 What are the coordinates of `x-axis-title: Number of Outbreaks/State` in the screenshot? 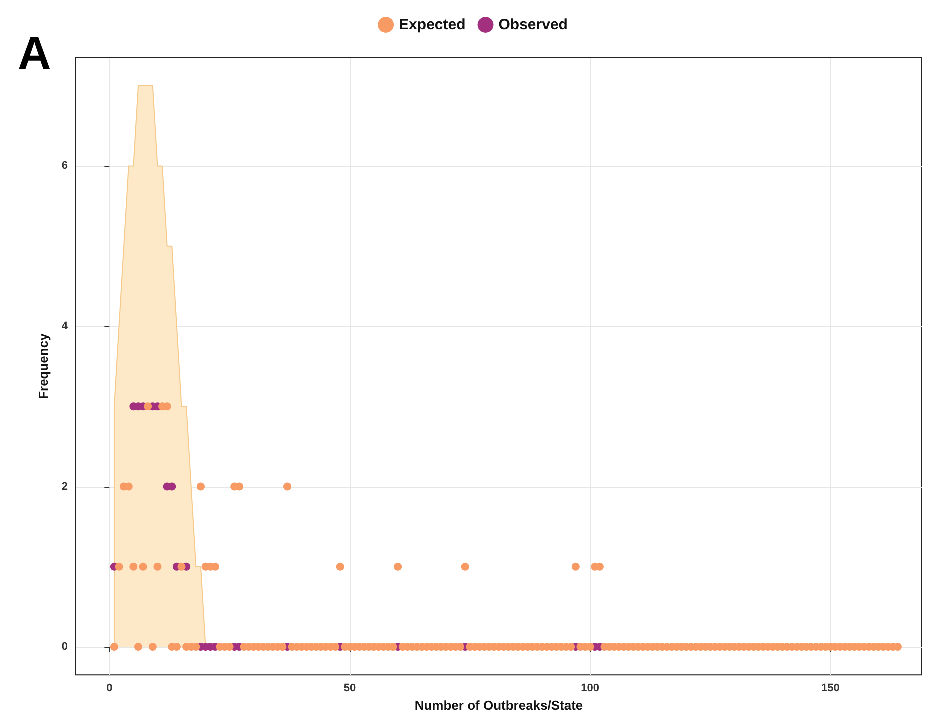 It's located at (499, 705).